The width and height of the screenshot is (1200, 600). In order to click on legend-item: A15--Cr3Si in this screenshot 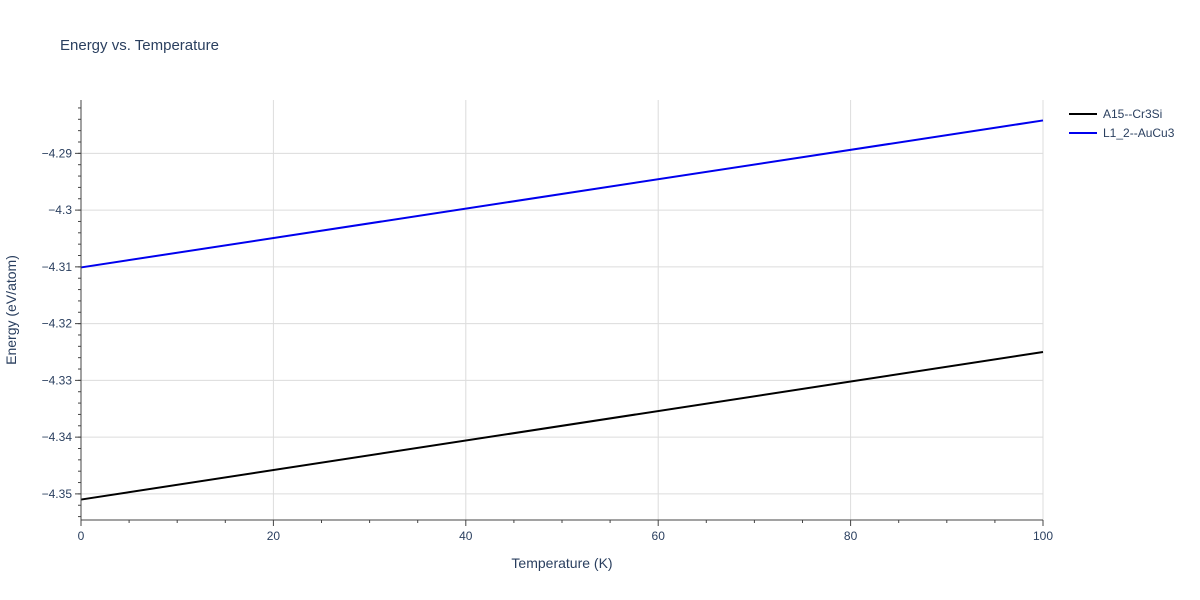, I will do `click(1115, 114)`.